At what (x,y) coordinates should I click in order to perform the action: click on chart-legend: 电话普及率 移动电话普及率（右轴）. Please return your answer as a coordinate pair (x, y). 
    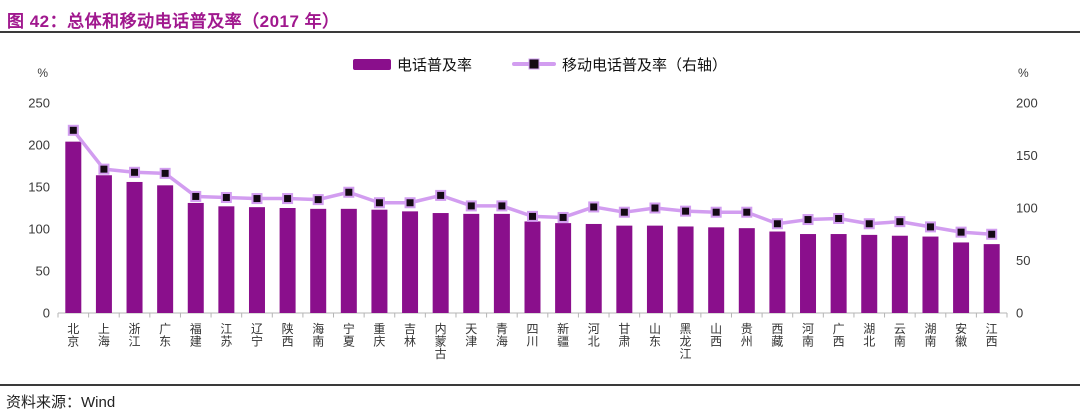
    Looking at the image, I should click on (540, 64).